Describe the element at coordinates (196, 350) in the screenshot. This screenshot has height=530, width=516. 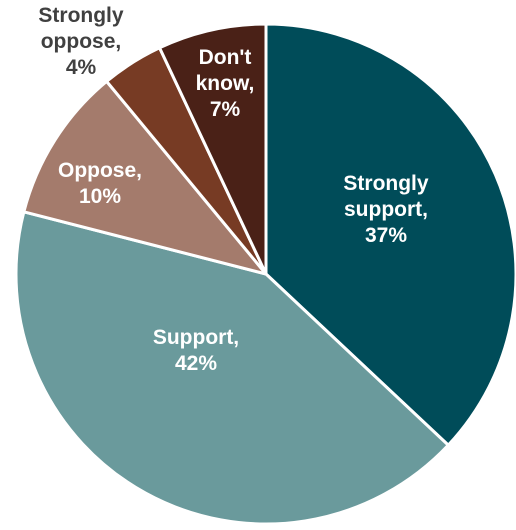
I see `pie-label-support: Support, 42%` at that location.